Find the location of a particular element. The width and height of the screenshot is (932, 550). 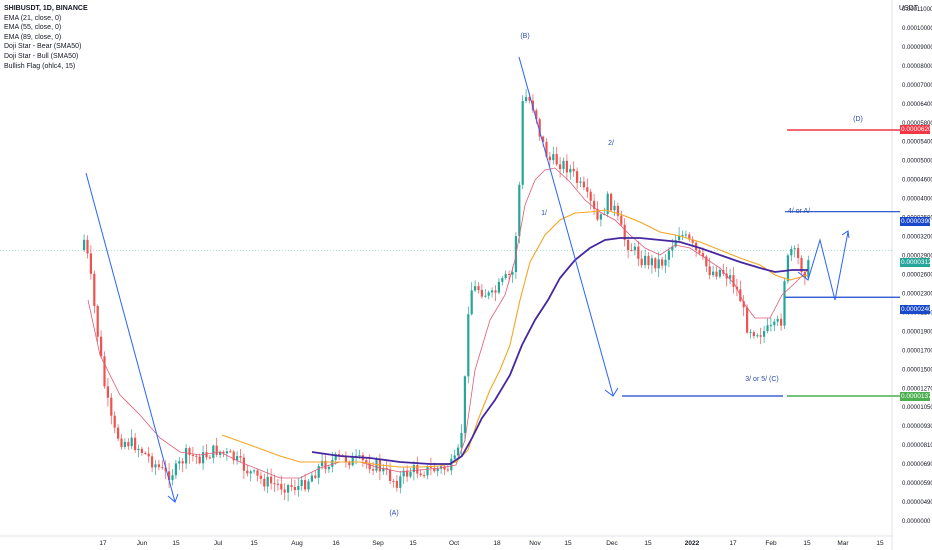

indicator-bullish-flag: Bullish Flag (ohlc4, 15) is located at coordinates (40, 66).